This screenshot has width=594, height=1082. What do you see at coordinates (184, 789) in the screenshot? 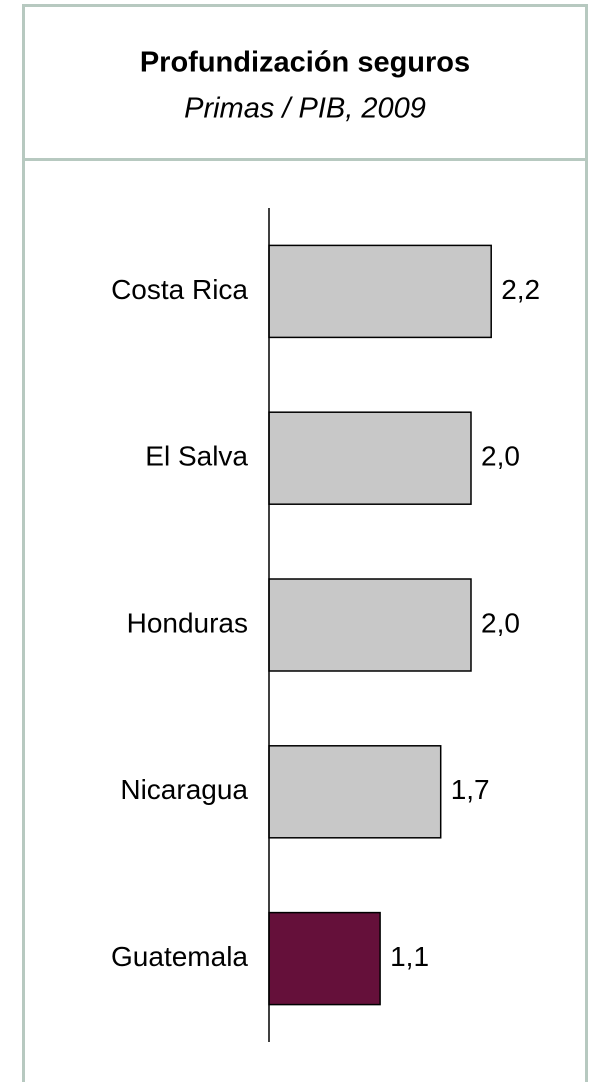
I see `category-label: Nicaragua` at bounding box center [184, 789].